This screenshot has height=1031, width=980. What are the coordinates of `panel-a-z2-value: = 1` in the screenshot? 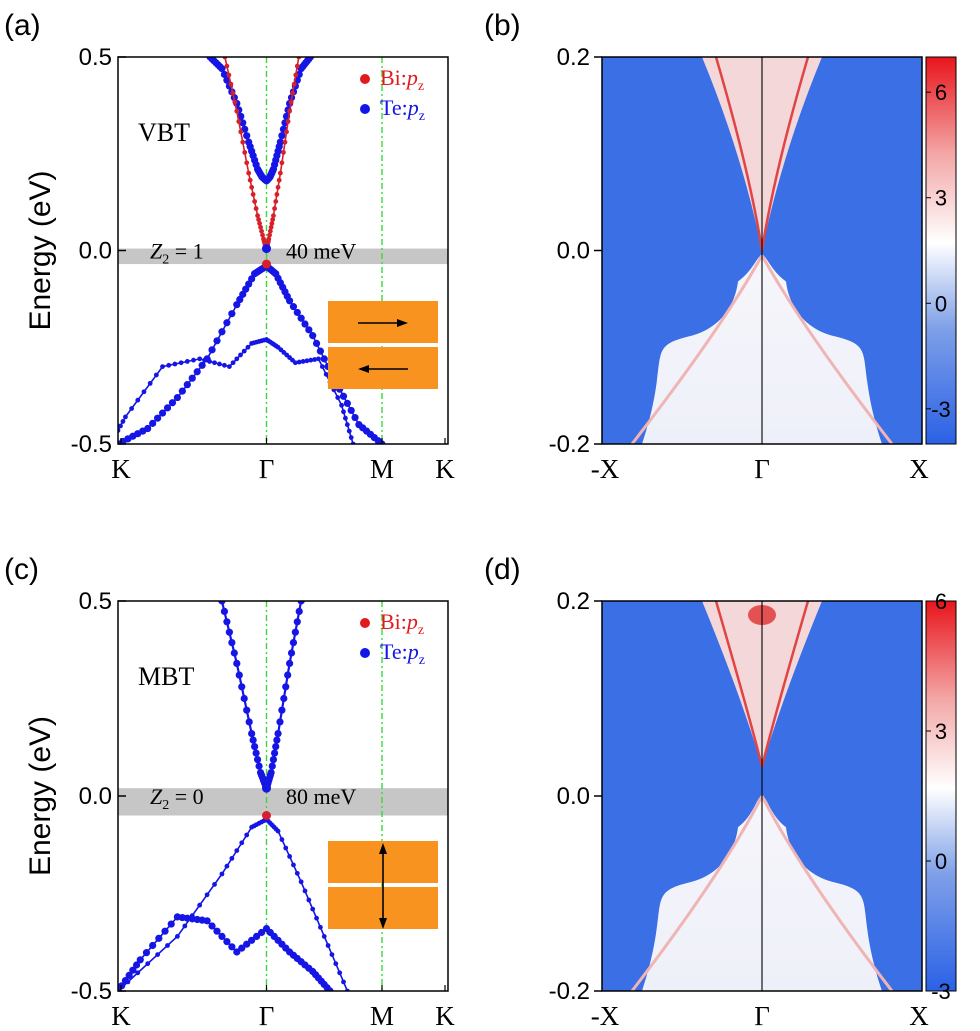 It's located at (186, 251).